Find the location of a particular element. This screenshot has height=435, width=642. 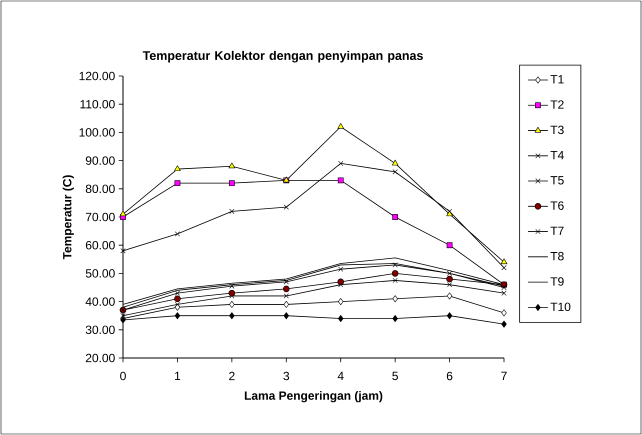

legend-label: T10 is located at coordinates (560, 307).